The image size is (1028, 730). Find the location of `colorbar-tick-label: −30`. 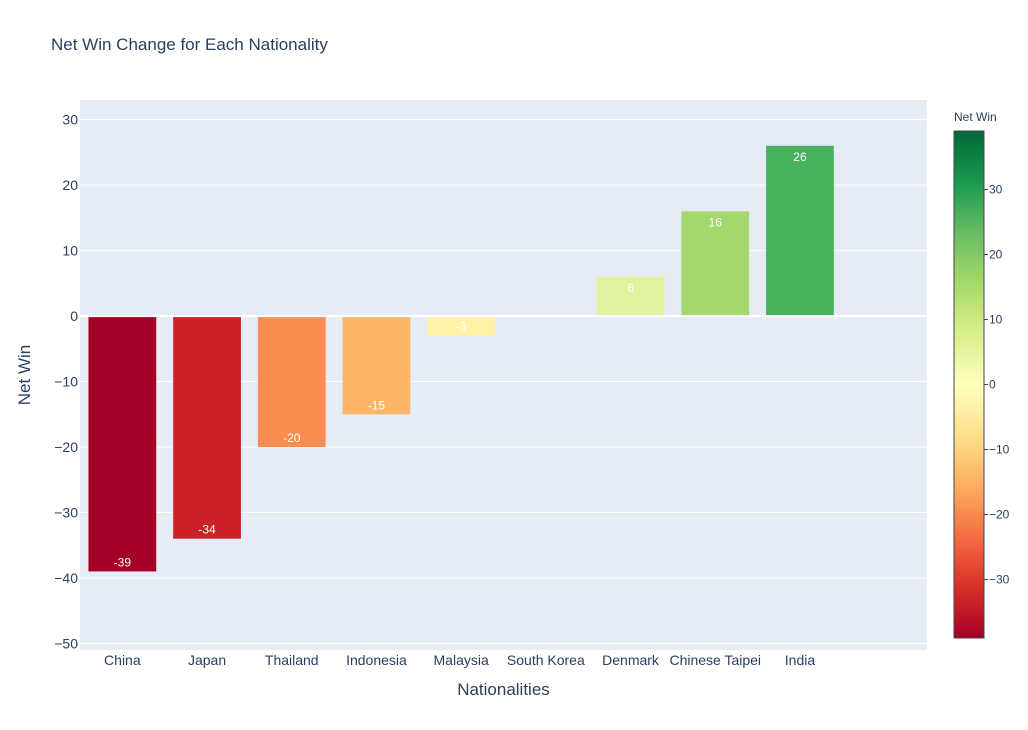

colorbar-tick-label: −30 is located at coordinates (999, 580).